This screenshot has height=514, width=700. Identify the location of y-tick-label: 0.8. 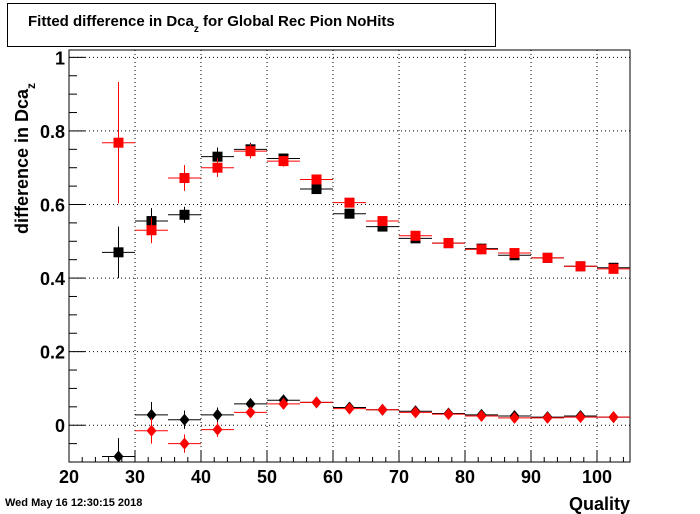
(52, 132).